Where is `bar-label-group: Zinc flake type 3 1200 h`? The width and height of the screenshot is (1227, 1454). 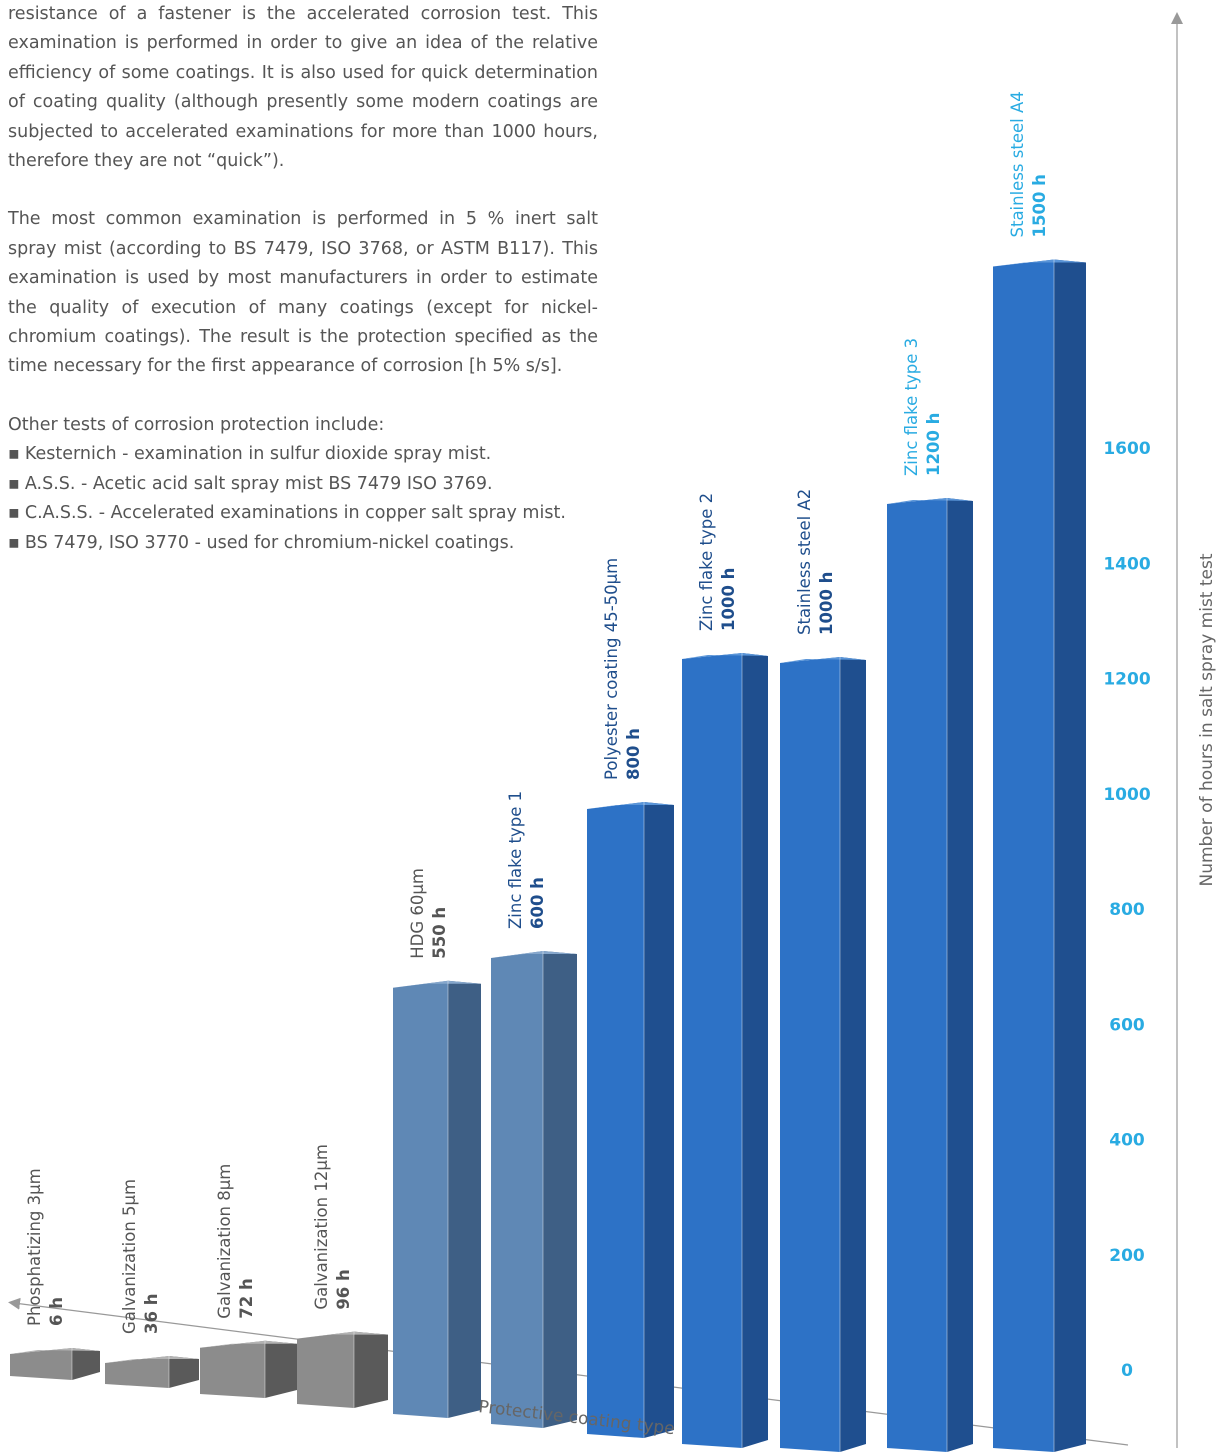
bar-label-group: Zinc flake type 3 1200 h is located at coordinates (922, 407).